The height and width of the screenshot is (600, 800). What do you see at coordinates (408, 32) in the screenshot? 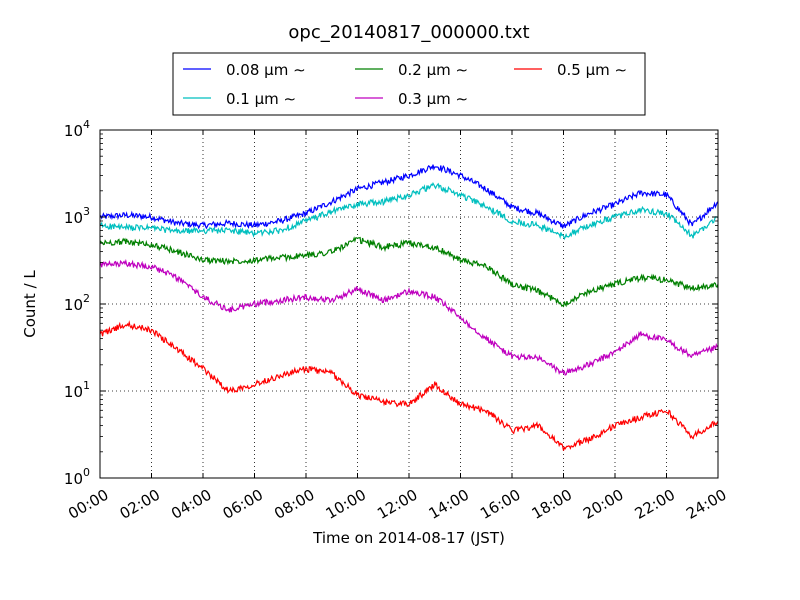
I see `chart-title: opc_20140817_000000.txt` at bounding box center [408, 32].